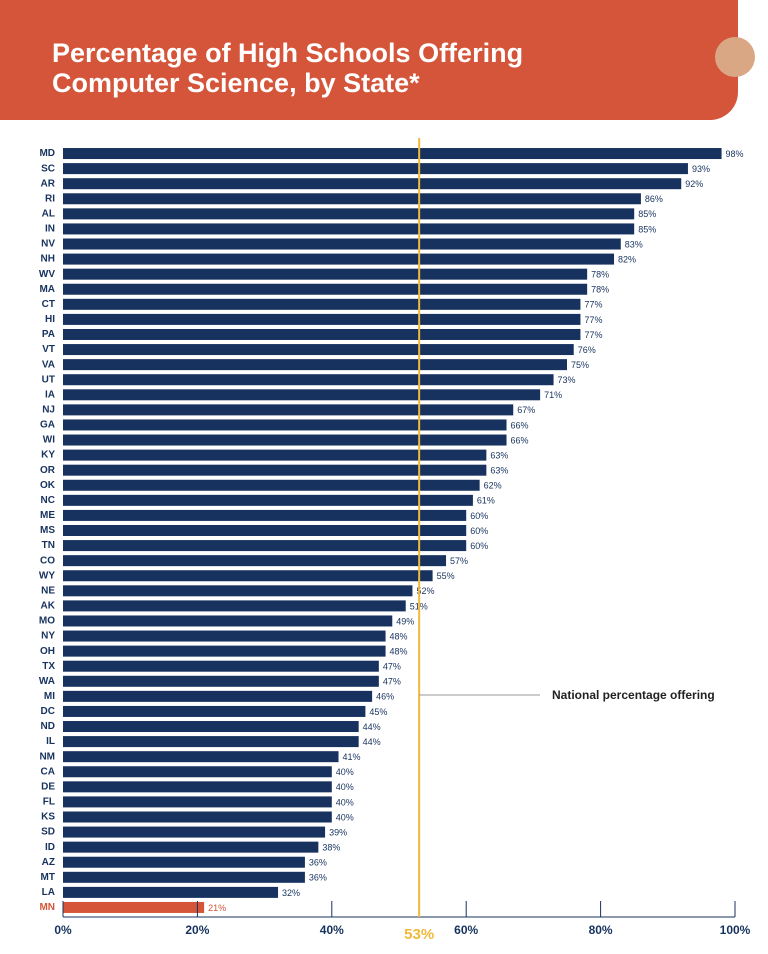  What do you see at coordinates (48, 545) in the screenshot?
I see `category-label: TN` at bounding box center [48, 545].